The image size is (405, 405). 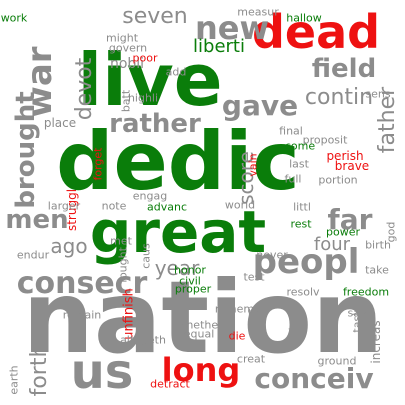 I want to click on word: note, so click(x=114, y=206).